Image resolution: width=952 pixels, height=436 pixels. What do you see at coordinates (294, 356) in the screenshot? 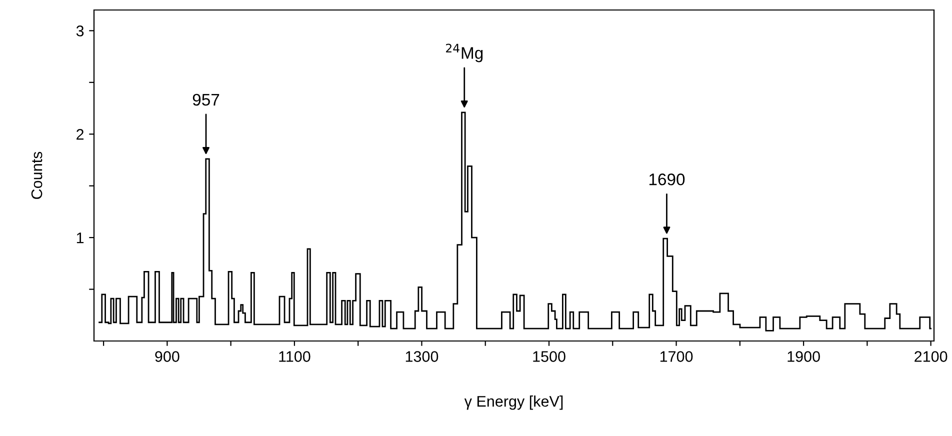
I see `x-tick-label: 1100` at bounding box center [294, 356].